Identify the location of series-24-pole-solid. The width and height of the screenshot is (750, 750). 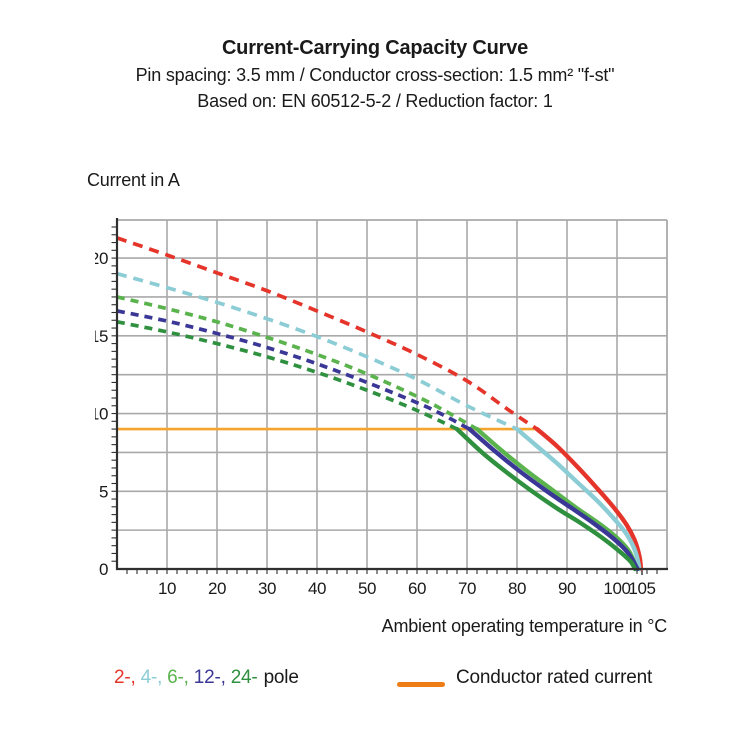
(546, 499).